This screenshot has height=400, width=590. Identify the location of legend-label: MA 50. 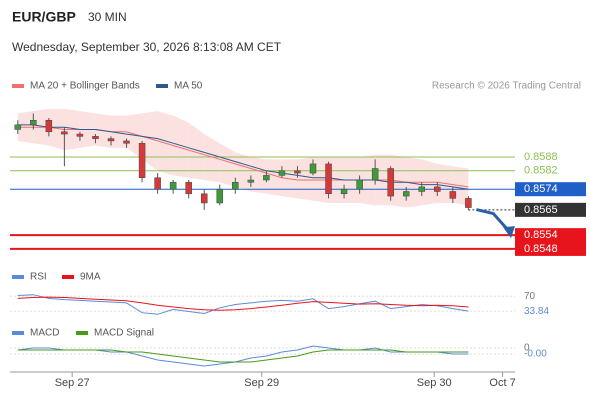
(188, 86).